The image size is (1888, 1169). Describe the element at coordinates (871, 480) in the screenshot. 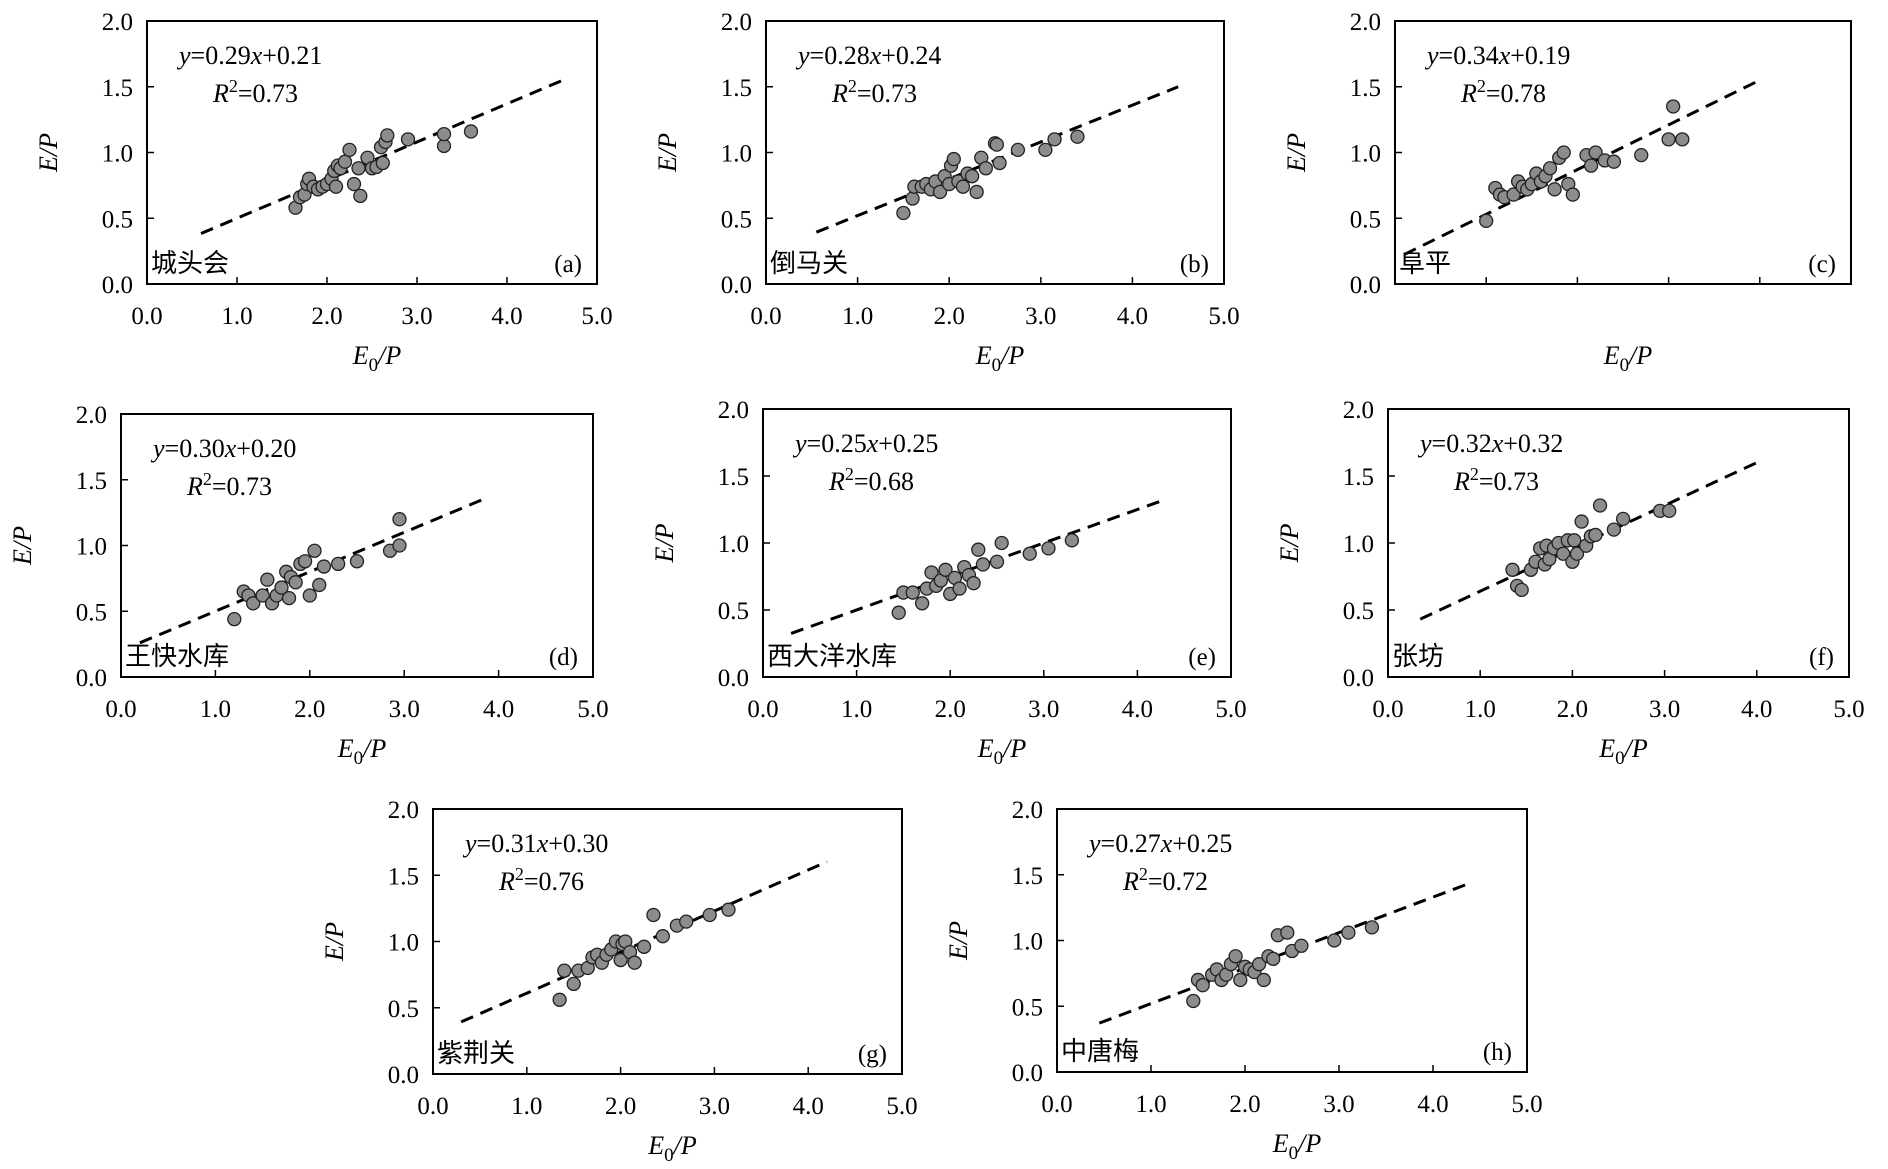

I see `r-squared: R2=0.68` at that location.